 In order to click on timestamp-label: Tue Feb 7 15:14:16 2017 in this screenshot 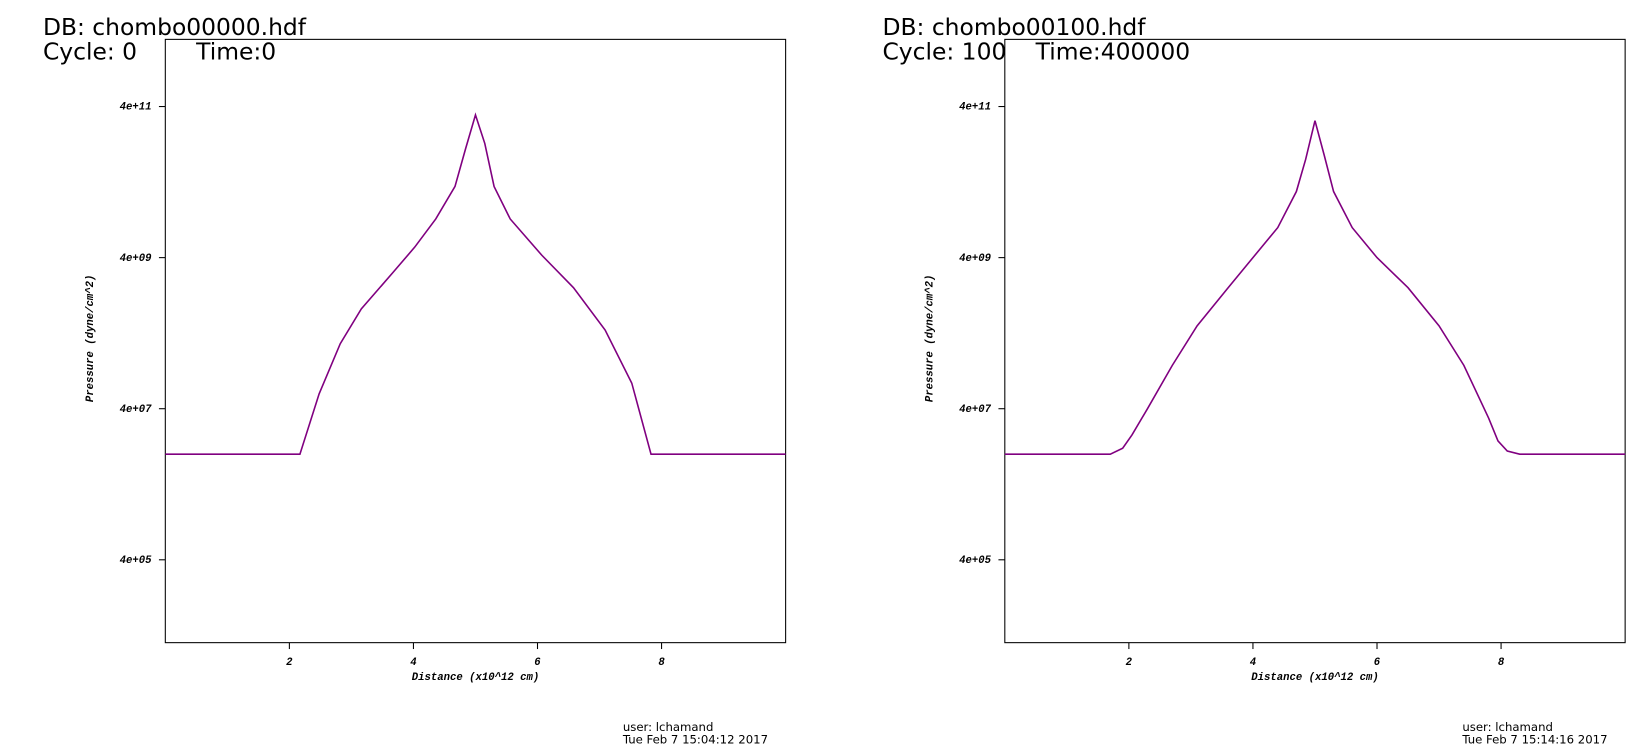, I will do `click(1534, 740)`.